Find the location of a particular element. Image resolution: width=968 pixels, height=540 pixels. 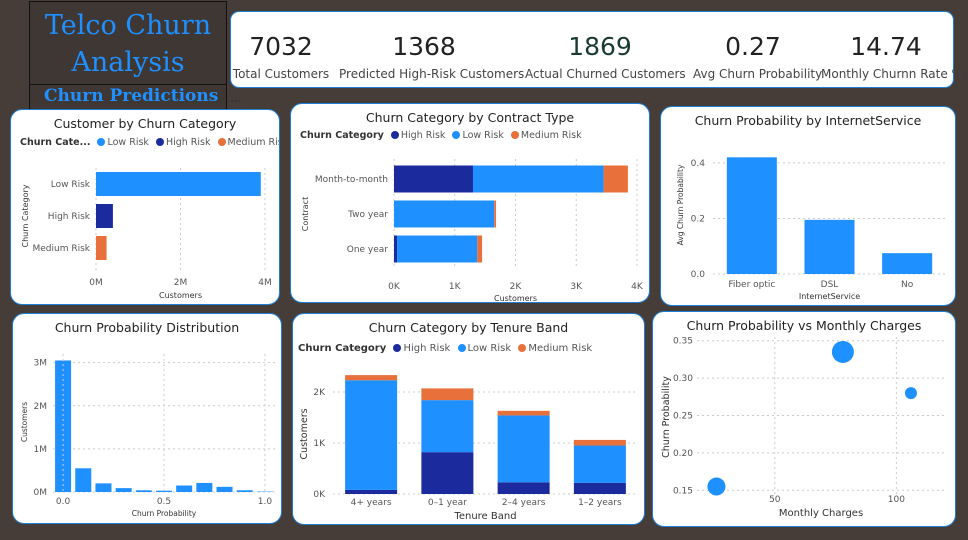

kpi-label: Monthly Churnn Rate % is located at coordinates (892, 74).